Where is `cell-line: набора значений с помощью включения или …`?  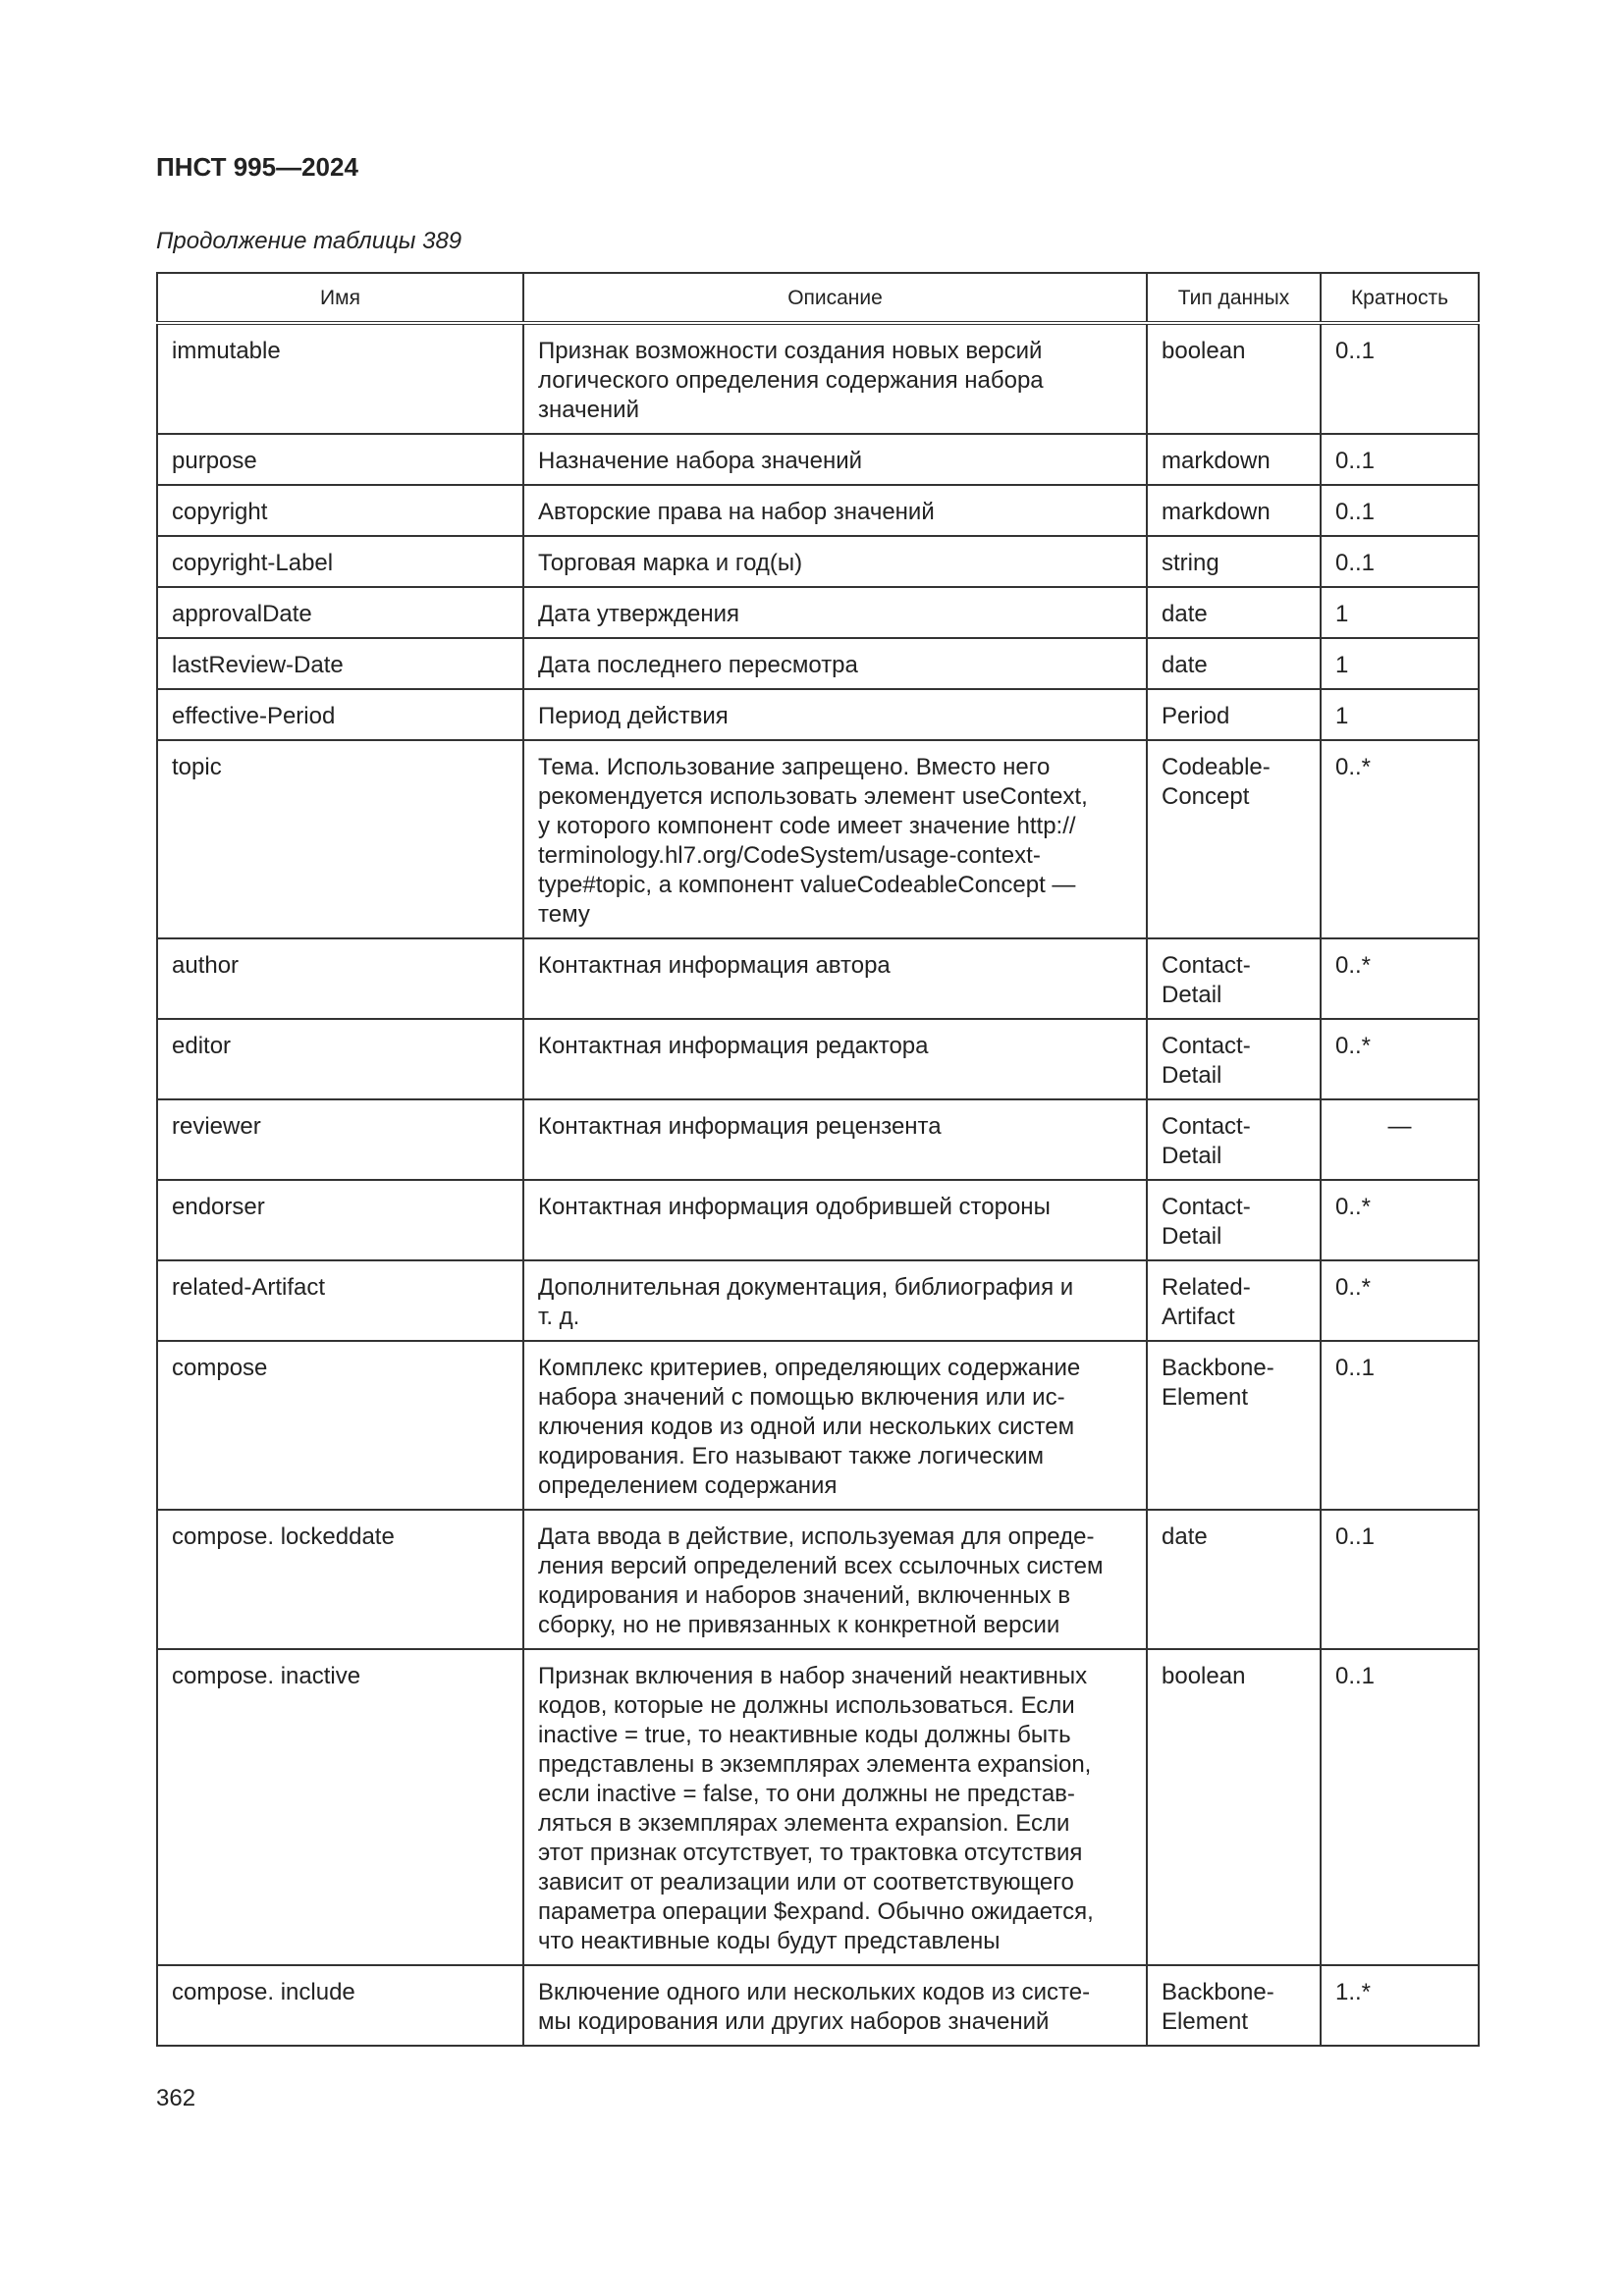 cell-line: набора значений с помощью включения или … is located at coordinates (801, 1397).